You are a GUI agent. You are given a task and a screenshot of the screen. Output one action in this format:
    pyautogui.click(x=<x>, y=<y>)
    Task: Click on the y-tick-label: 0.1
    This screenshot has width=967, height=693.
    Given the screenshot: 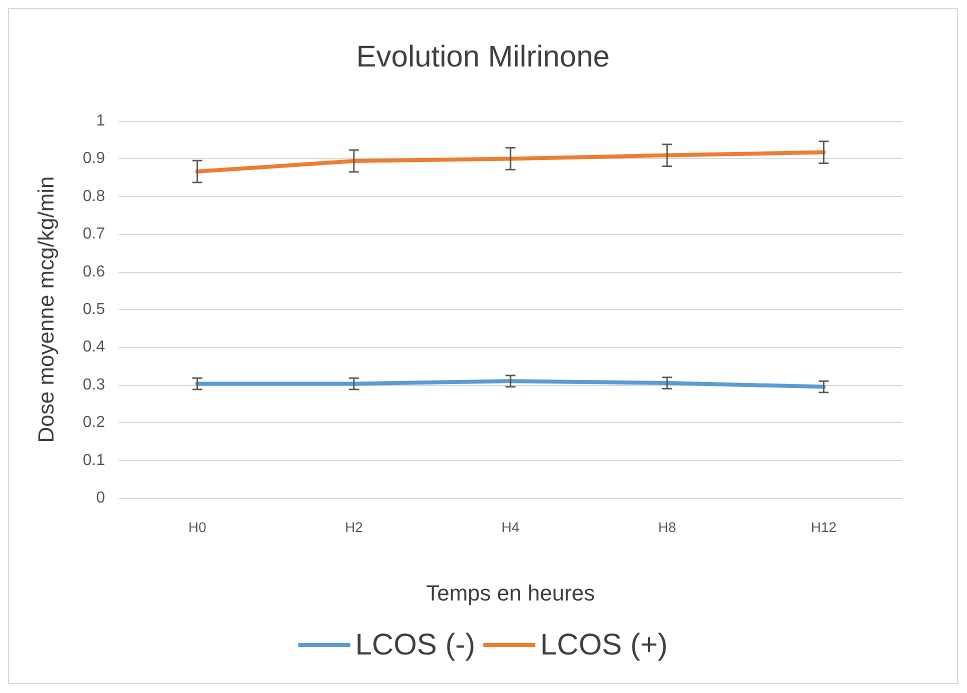 What is the action you would take?
    pyautogui.click(x=94, y=460)
    